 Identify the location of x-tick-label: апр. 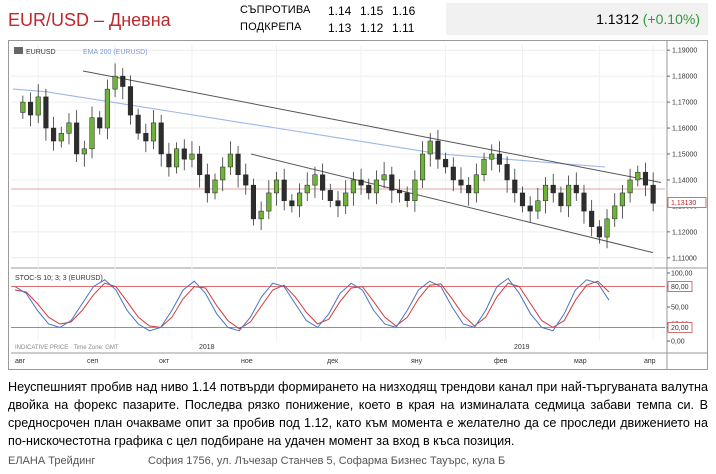
(650, 361).